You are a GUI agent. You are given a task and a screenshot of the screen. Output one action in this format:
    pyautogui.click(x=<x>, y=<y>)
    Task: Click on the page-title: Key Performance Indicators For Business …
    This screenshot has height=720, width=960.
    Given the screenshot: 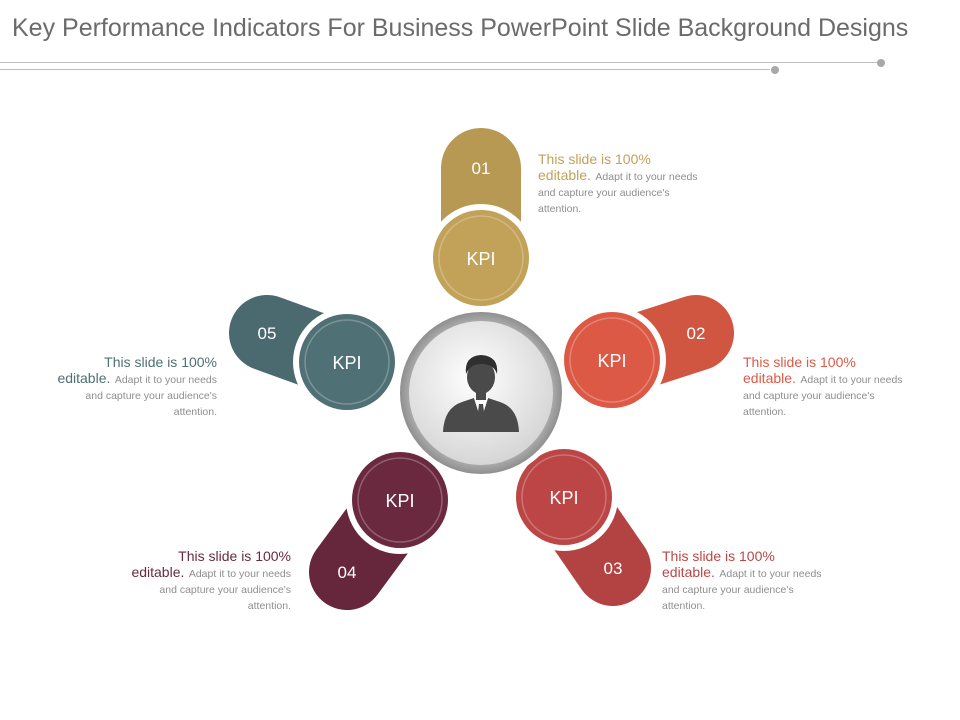 What is the action you would take?
    pyautogui.click(x=460, y=28)
    